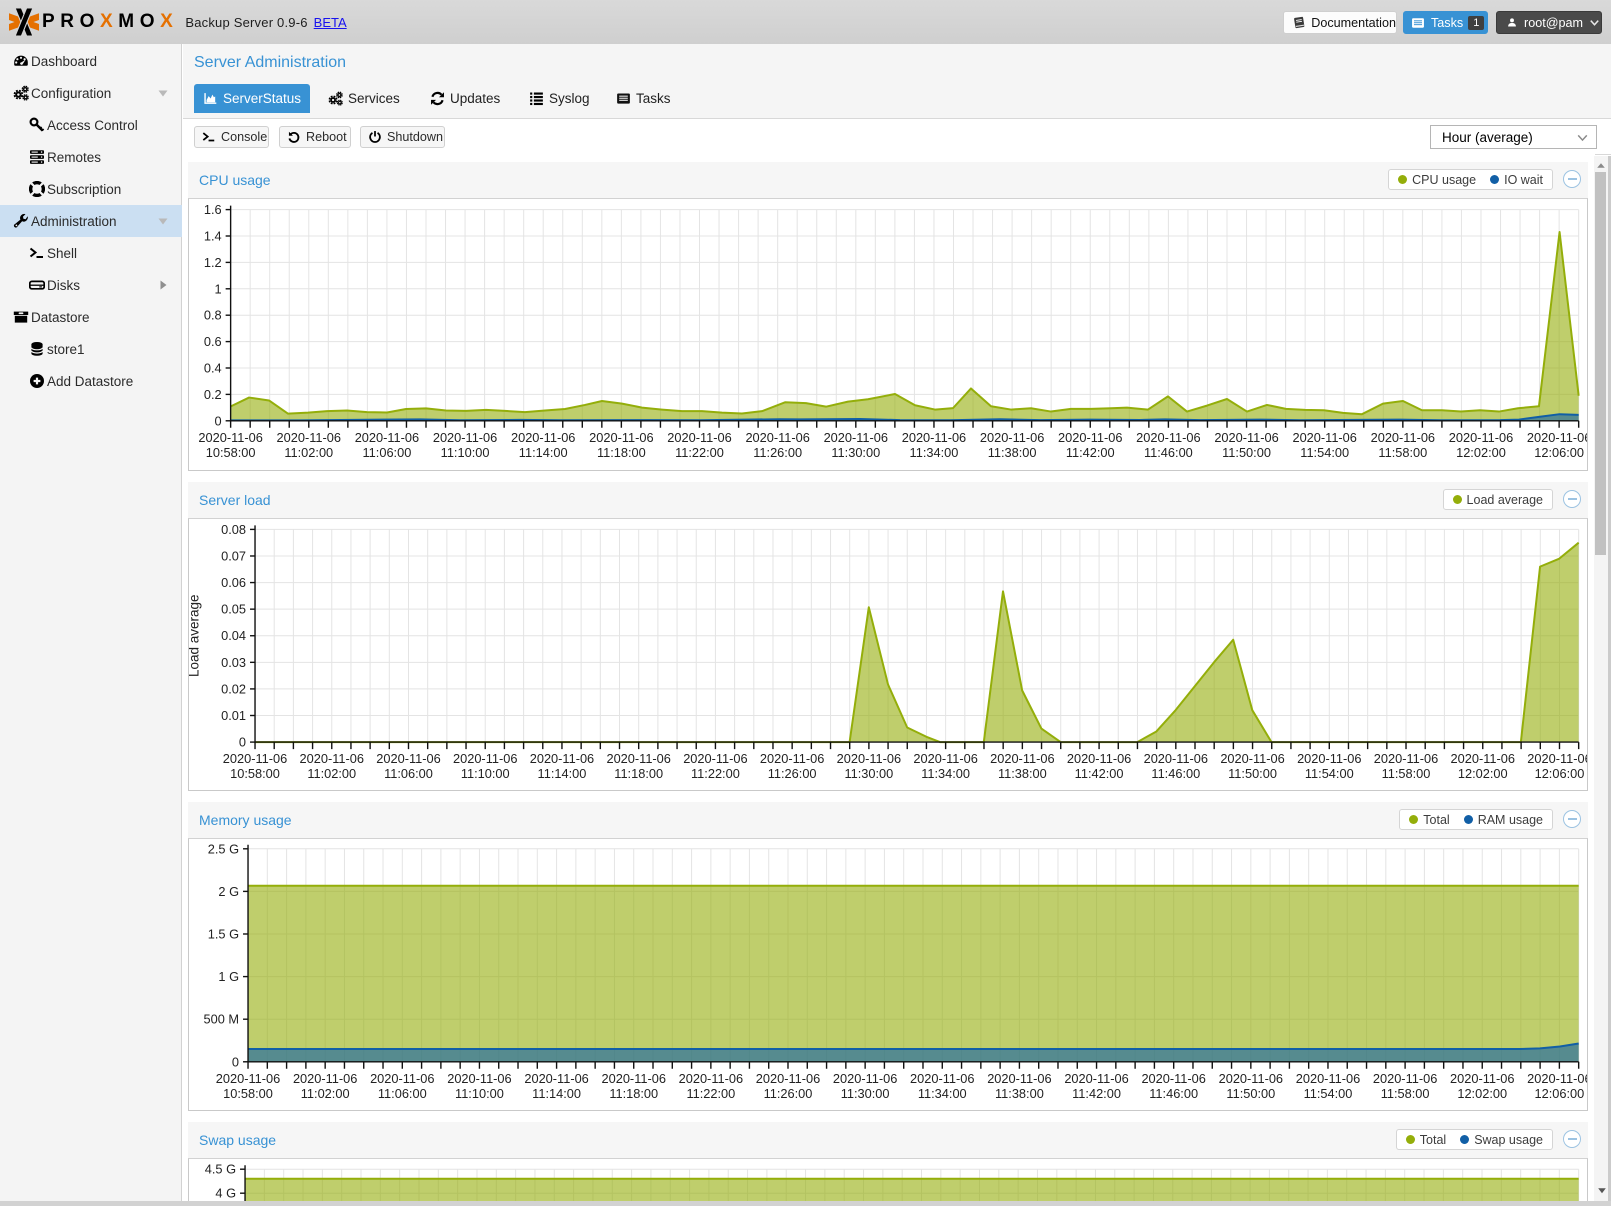 Image resolution: width=1611 pixels, height=1206 pixels. I want to click on svg-text: 0.8, so click(213, 315).